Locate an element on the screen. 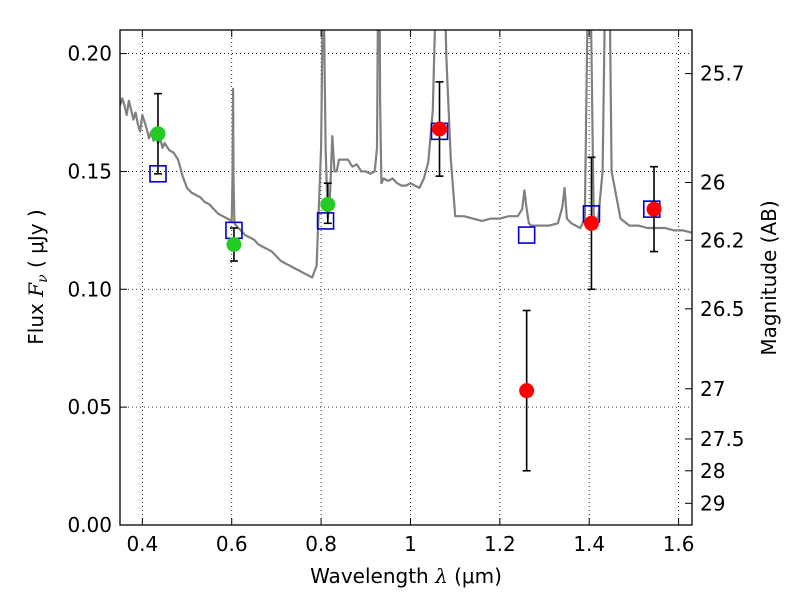 This screenshot has height=600, width=800. y-tick-label: 0.05 is located at coordinates (89, 407).